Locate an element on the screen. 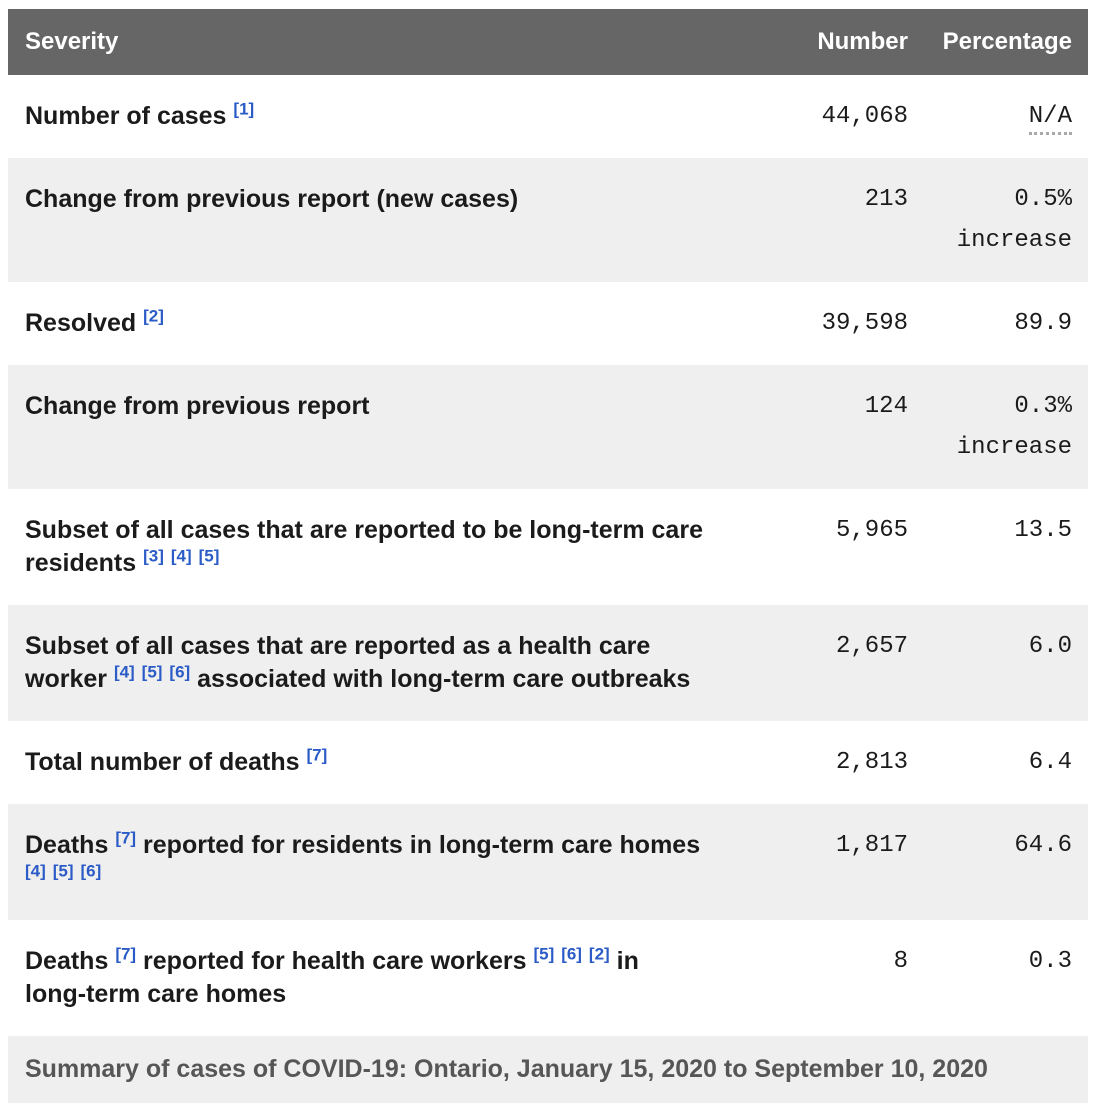  number-cell: 5,965 is located at coordinates (820, 547).